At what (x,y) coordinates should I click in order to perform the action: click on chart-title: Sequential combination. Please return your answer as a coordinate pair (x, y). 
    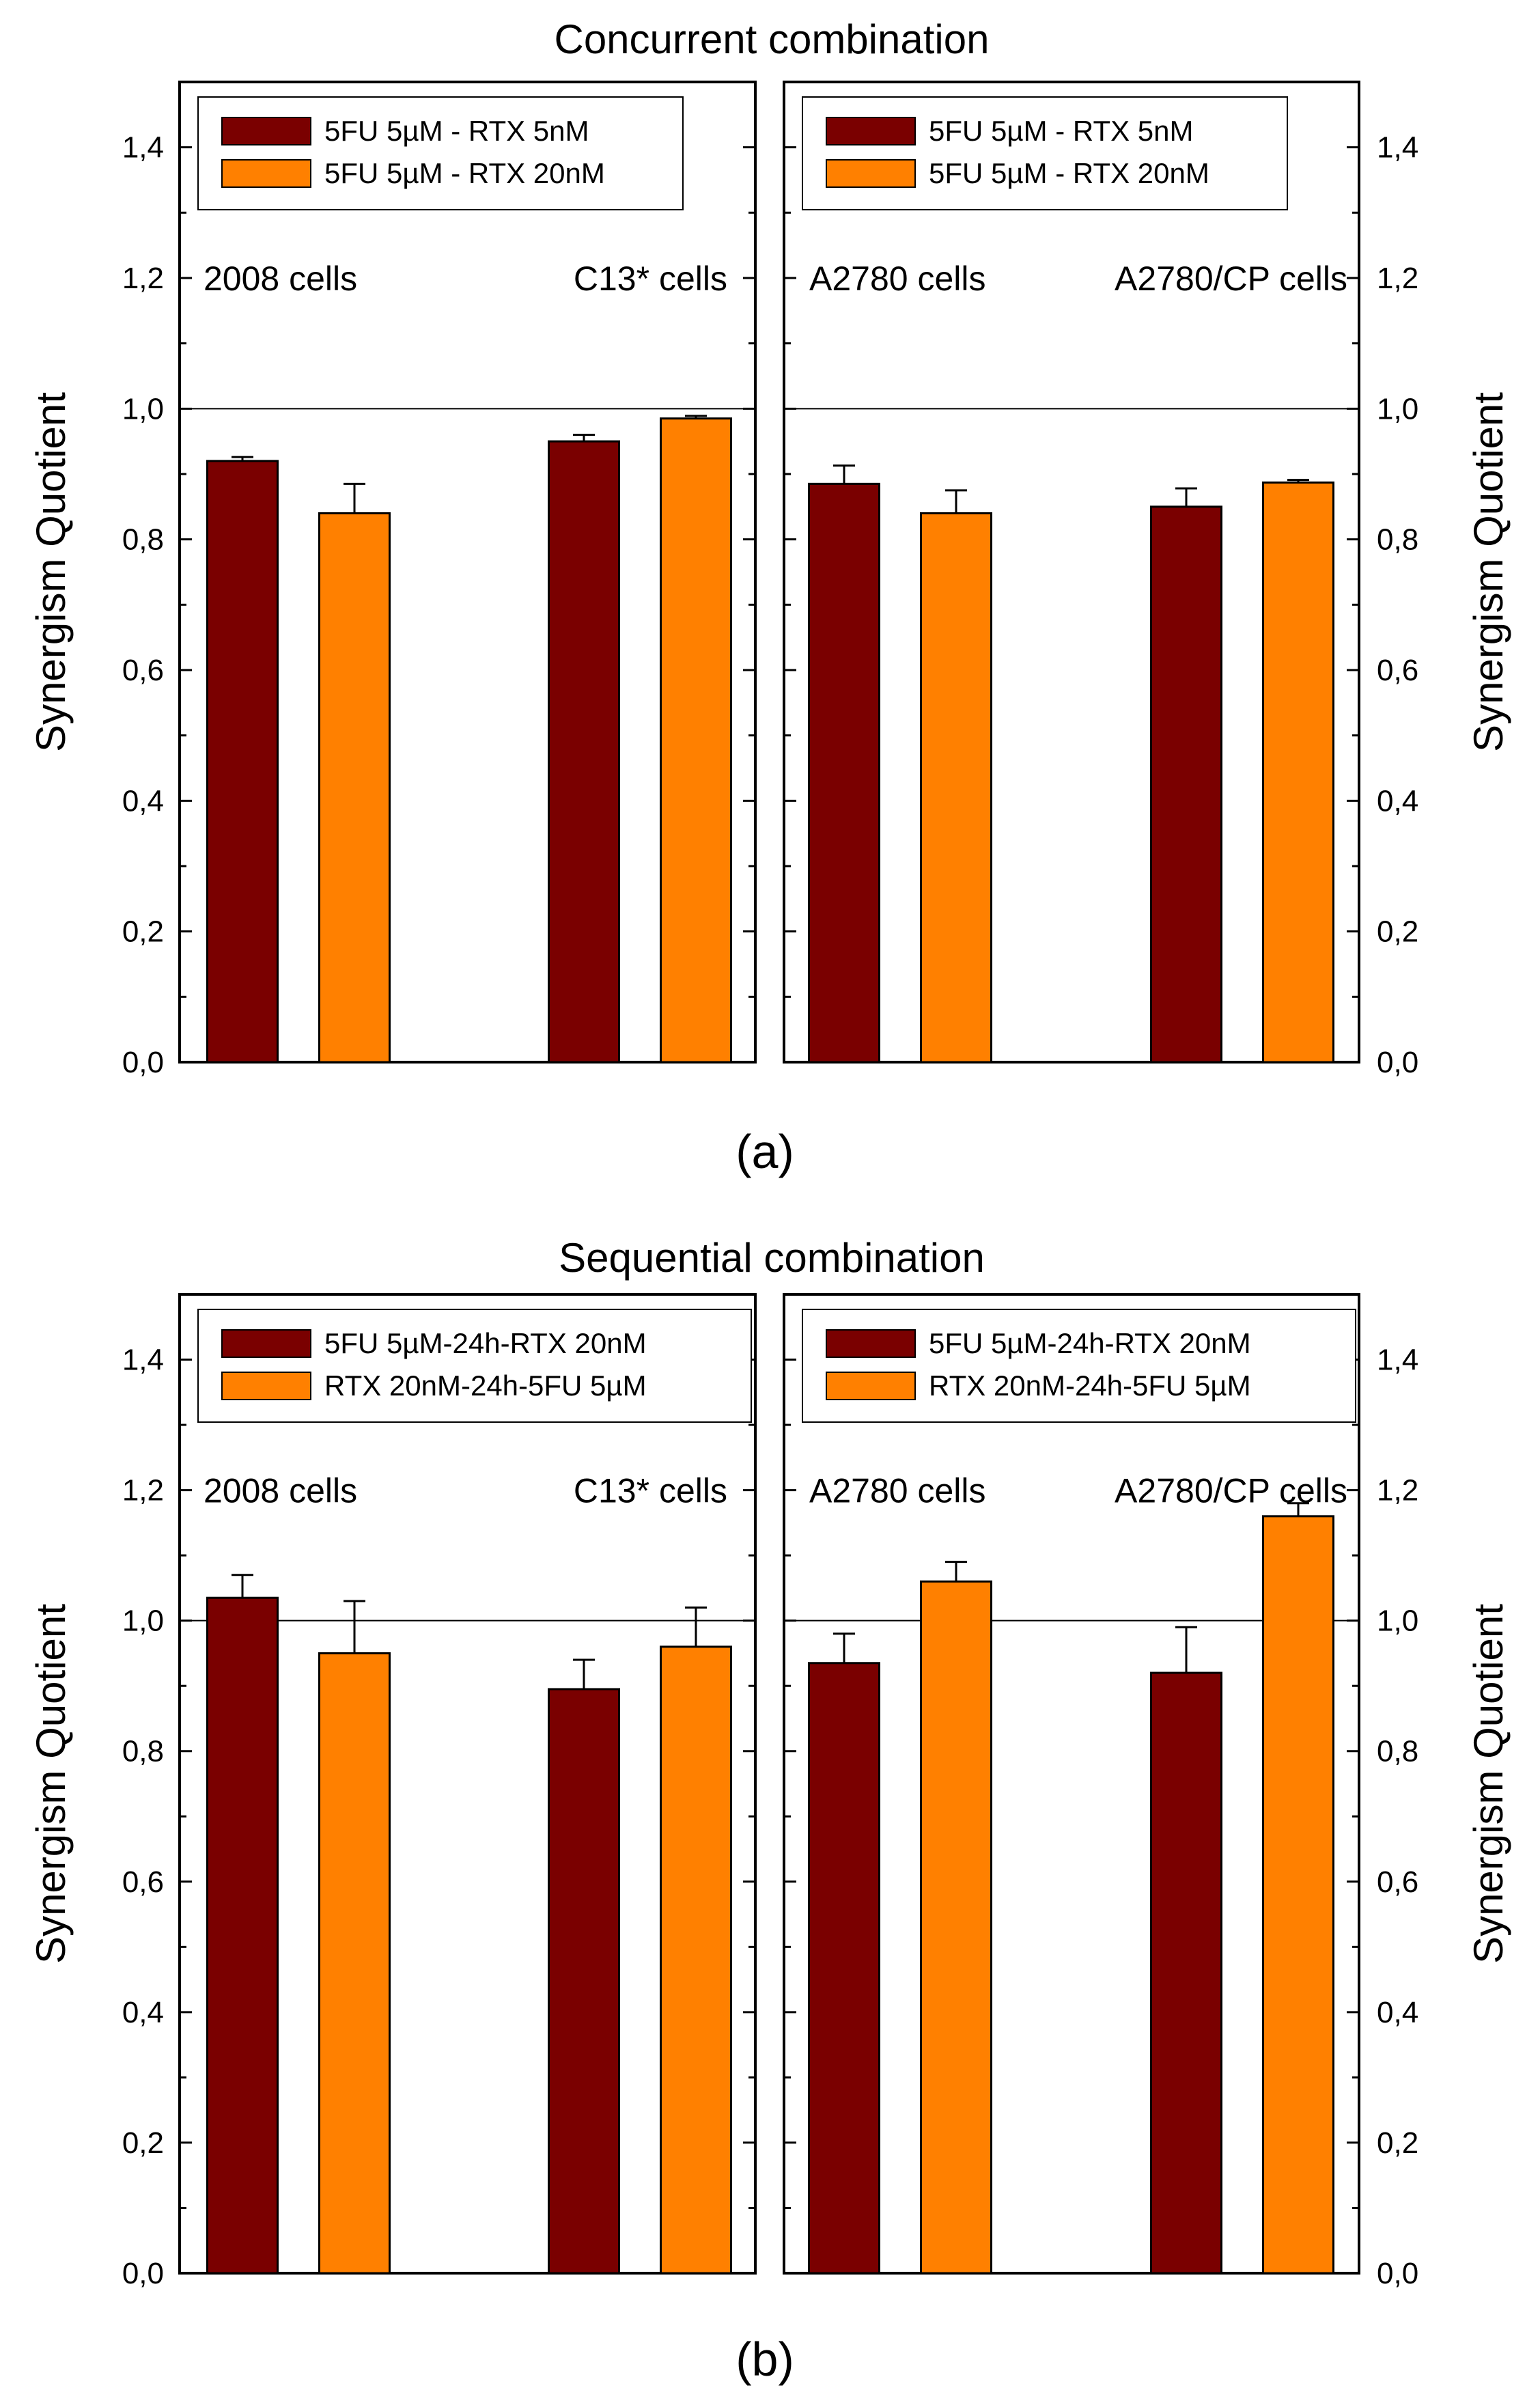
    Looking at the image, I should click on (772, 1258).